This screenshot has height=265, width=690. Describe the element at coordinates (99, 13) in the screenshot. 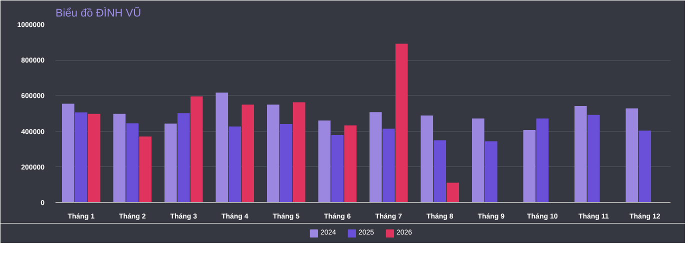

I see `chart-title: Biểu đồ ĐÌNH VŨ` at that location.